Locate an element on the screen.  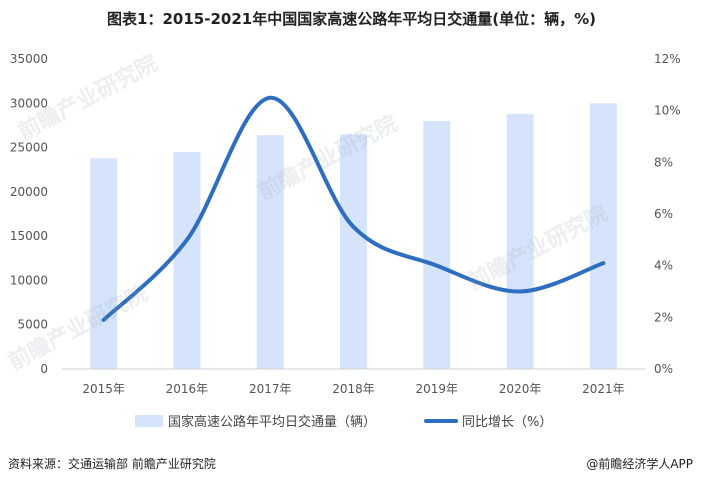
x-tick-label: 2016年 is located at coordinates (187, 389).